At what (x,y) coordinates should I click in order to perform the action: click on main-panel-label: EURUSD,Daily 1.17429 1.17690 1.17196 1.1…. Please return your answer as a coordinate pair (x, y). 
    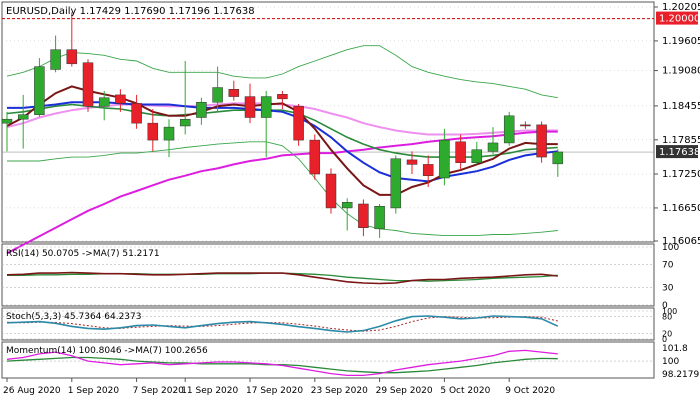
    Looking at the image, I should click on (130, 11).